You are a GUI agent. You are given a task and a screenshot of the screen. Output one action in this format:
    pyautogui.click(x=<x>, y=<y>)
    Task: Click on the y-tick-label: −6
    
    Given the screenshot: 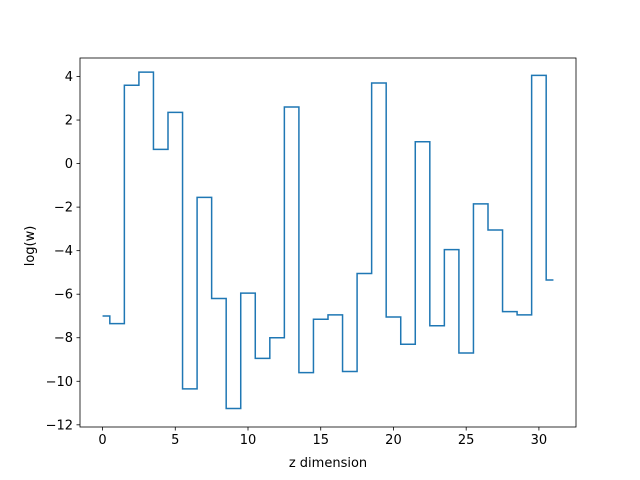 What is the action you would take?
    pyautogui.click(x=63, y=295)
    